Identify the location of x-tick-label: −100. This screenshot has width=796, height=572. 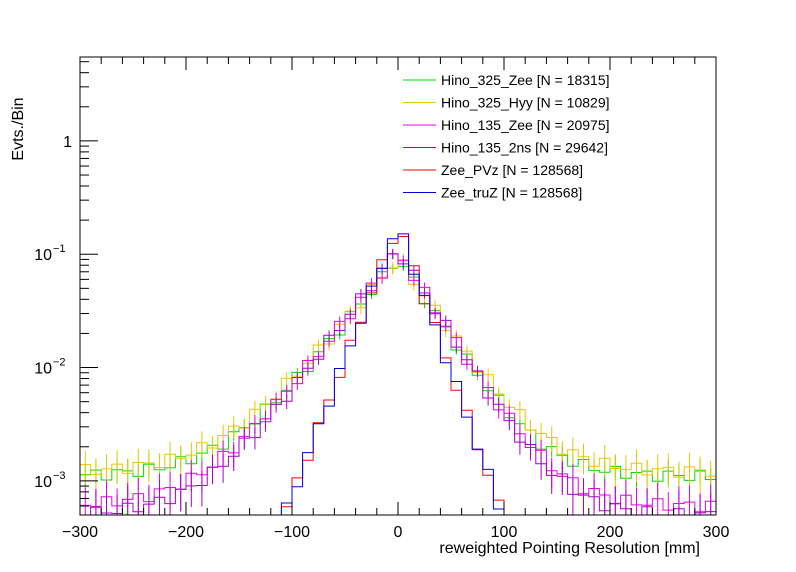
(292, 532).